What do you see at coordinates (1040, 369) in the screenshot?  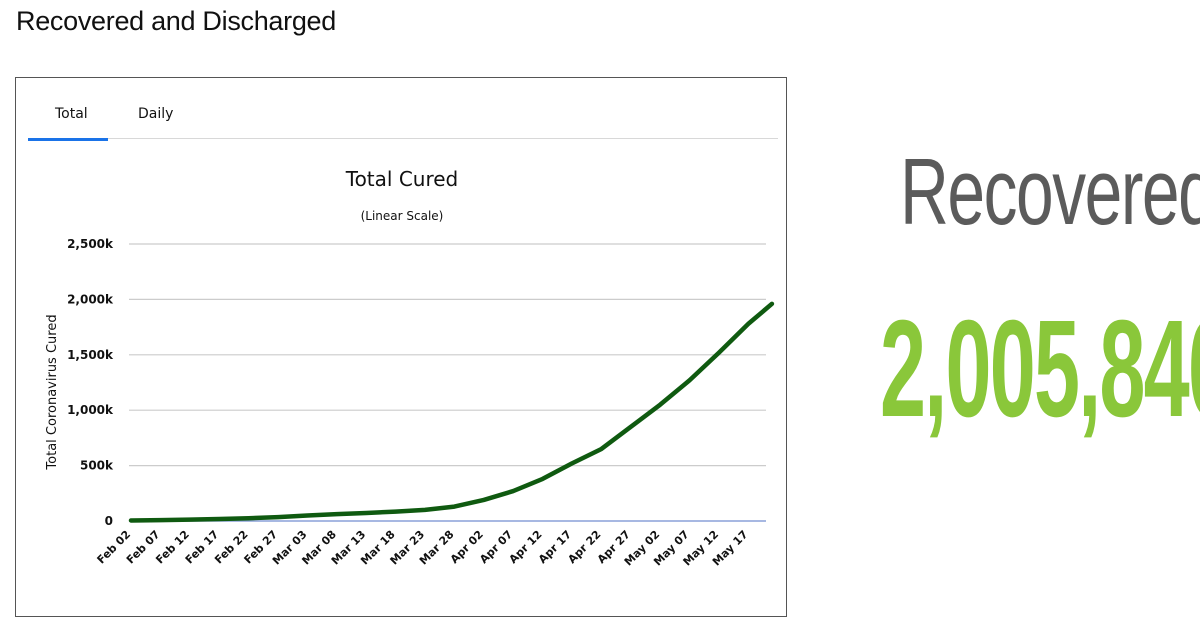 I see `recovered-count: 2,005,840` at bounding box center [1040, 369].